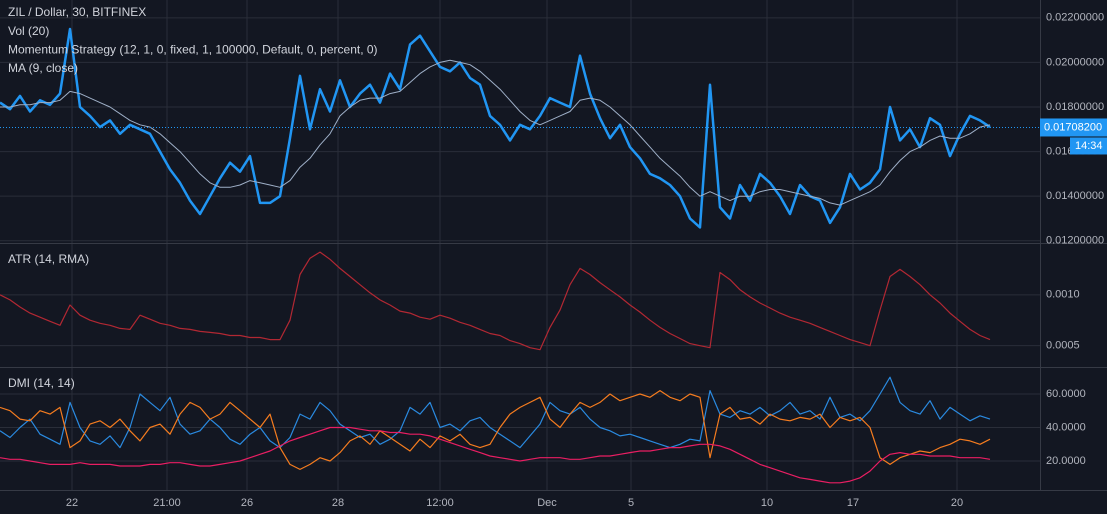 The width and height of the screenshot is (1107, 514). I want to click on y-tick-label: 0.01400000, so click(1075, 196).